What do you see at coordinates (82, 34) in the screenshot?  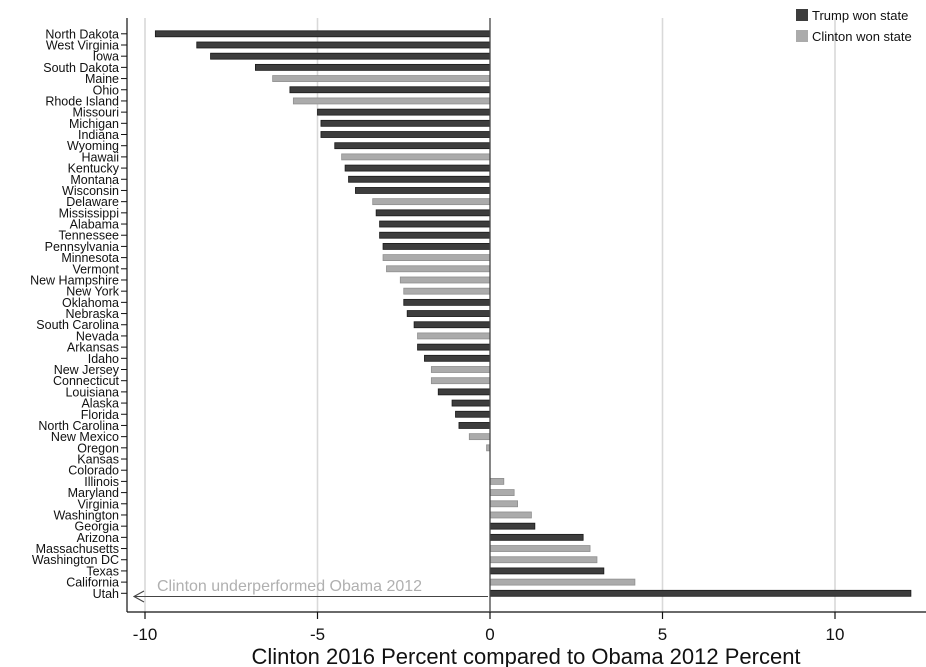 I see `category-label: North Dakota` at bounding box center [82, 34].